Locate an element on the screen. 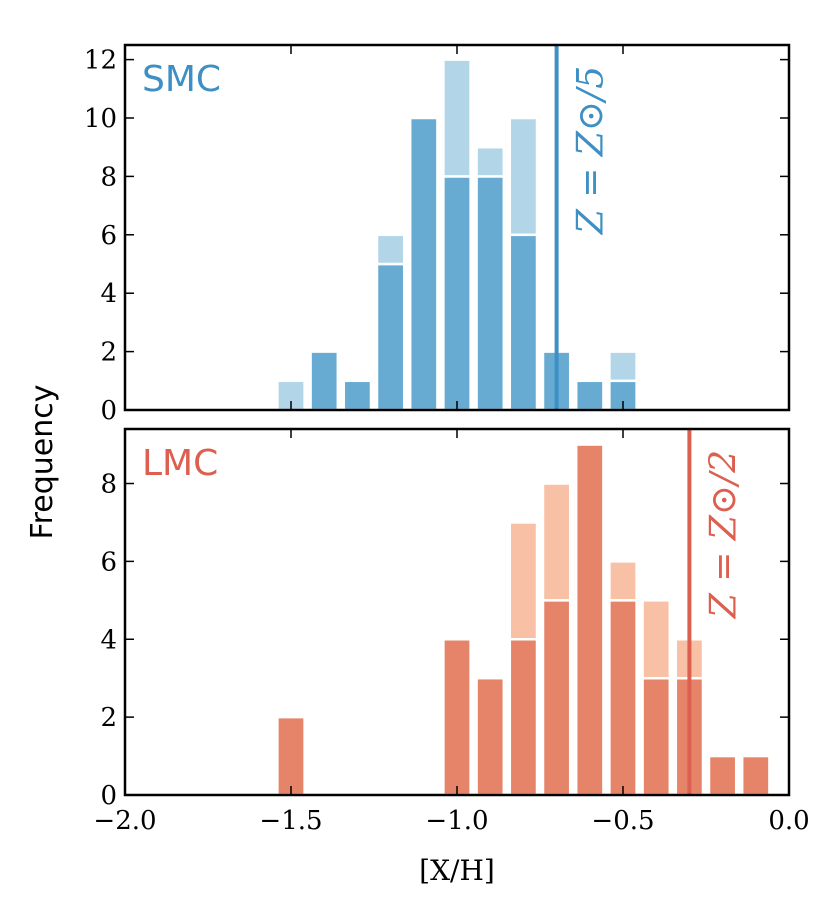  y-axis-label: Frequency is located at coordinates (42, 462).